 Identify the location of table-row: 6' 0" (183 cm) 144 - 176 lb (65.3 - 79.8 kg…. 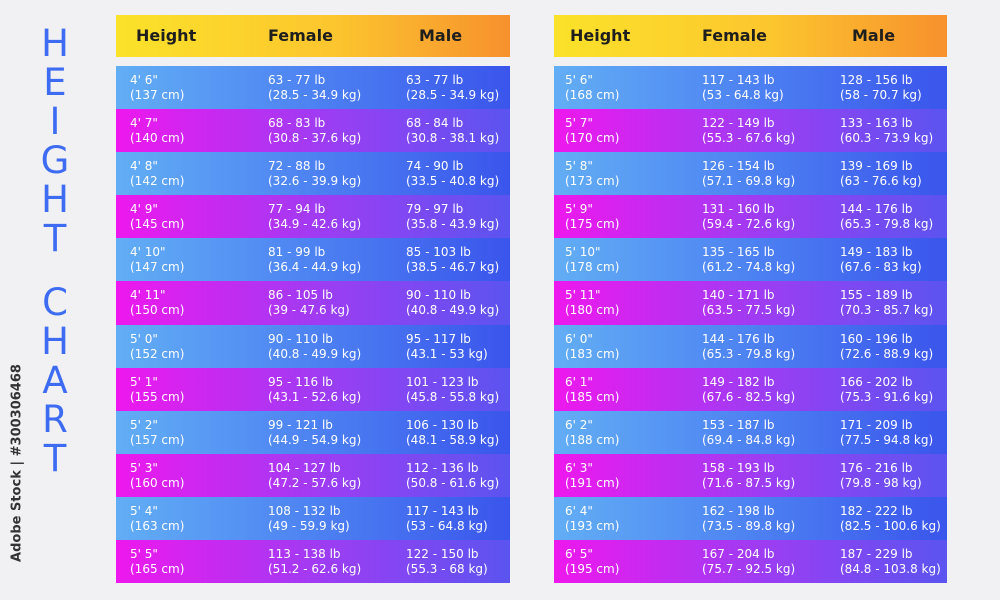
(750, 346).